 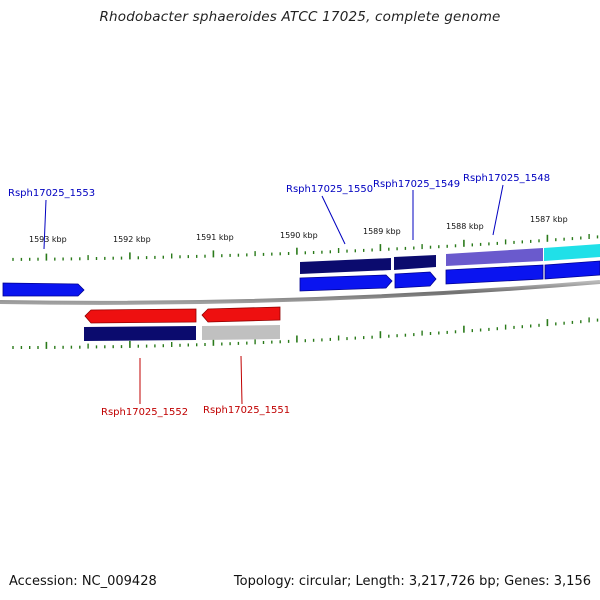 What do you see at coordinates (416, 184) in the screenshot?
I see `gene-label-1549: Rsph17025_1549` at bounding box center [416, 184].